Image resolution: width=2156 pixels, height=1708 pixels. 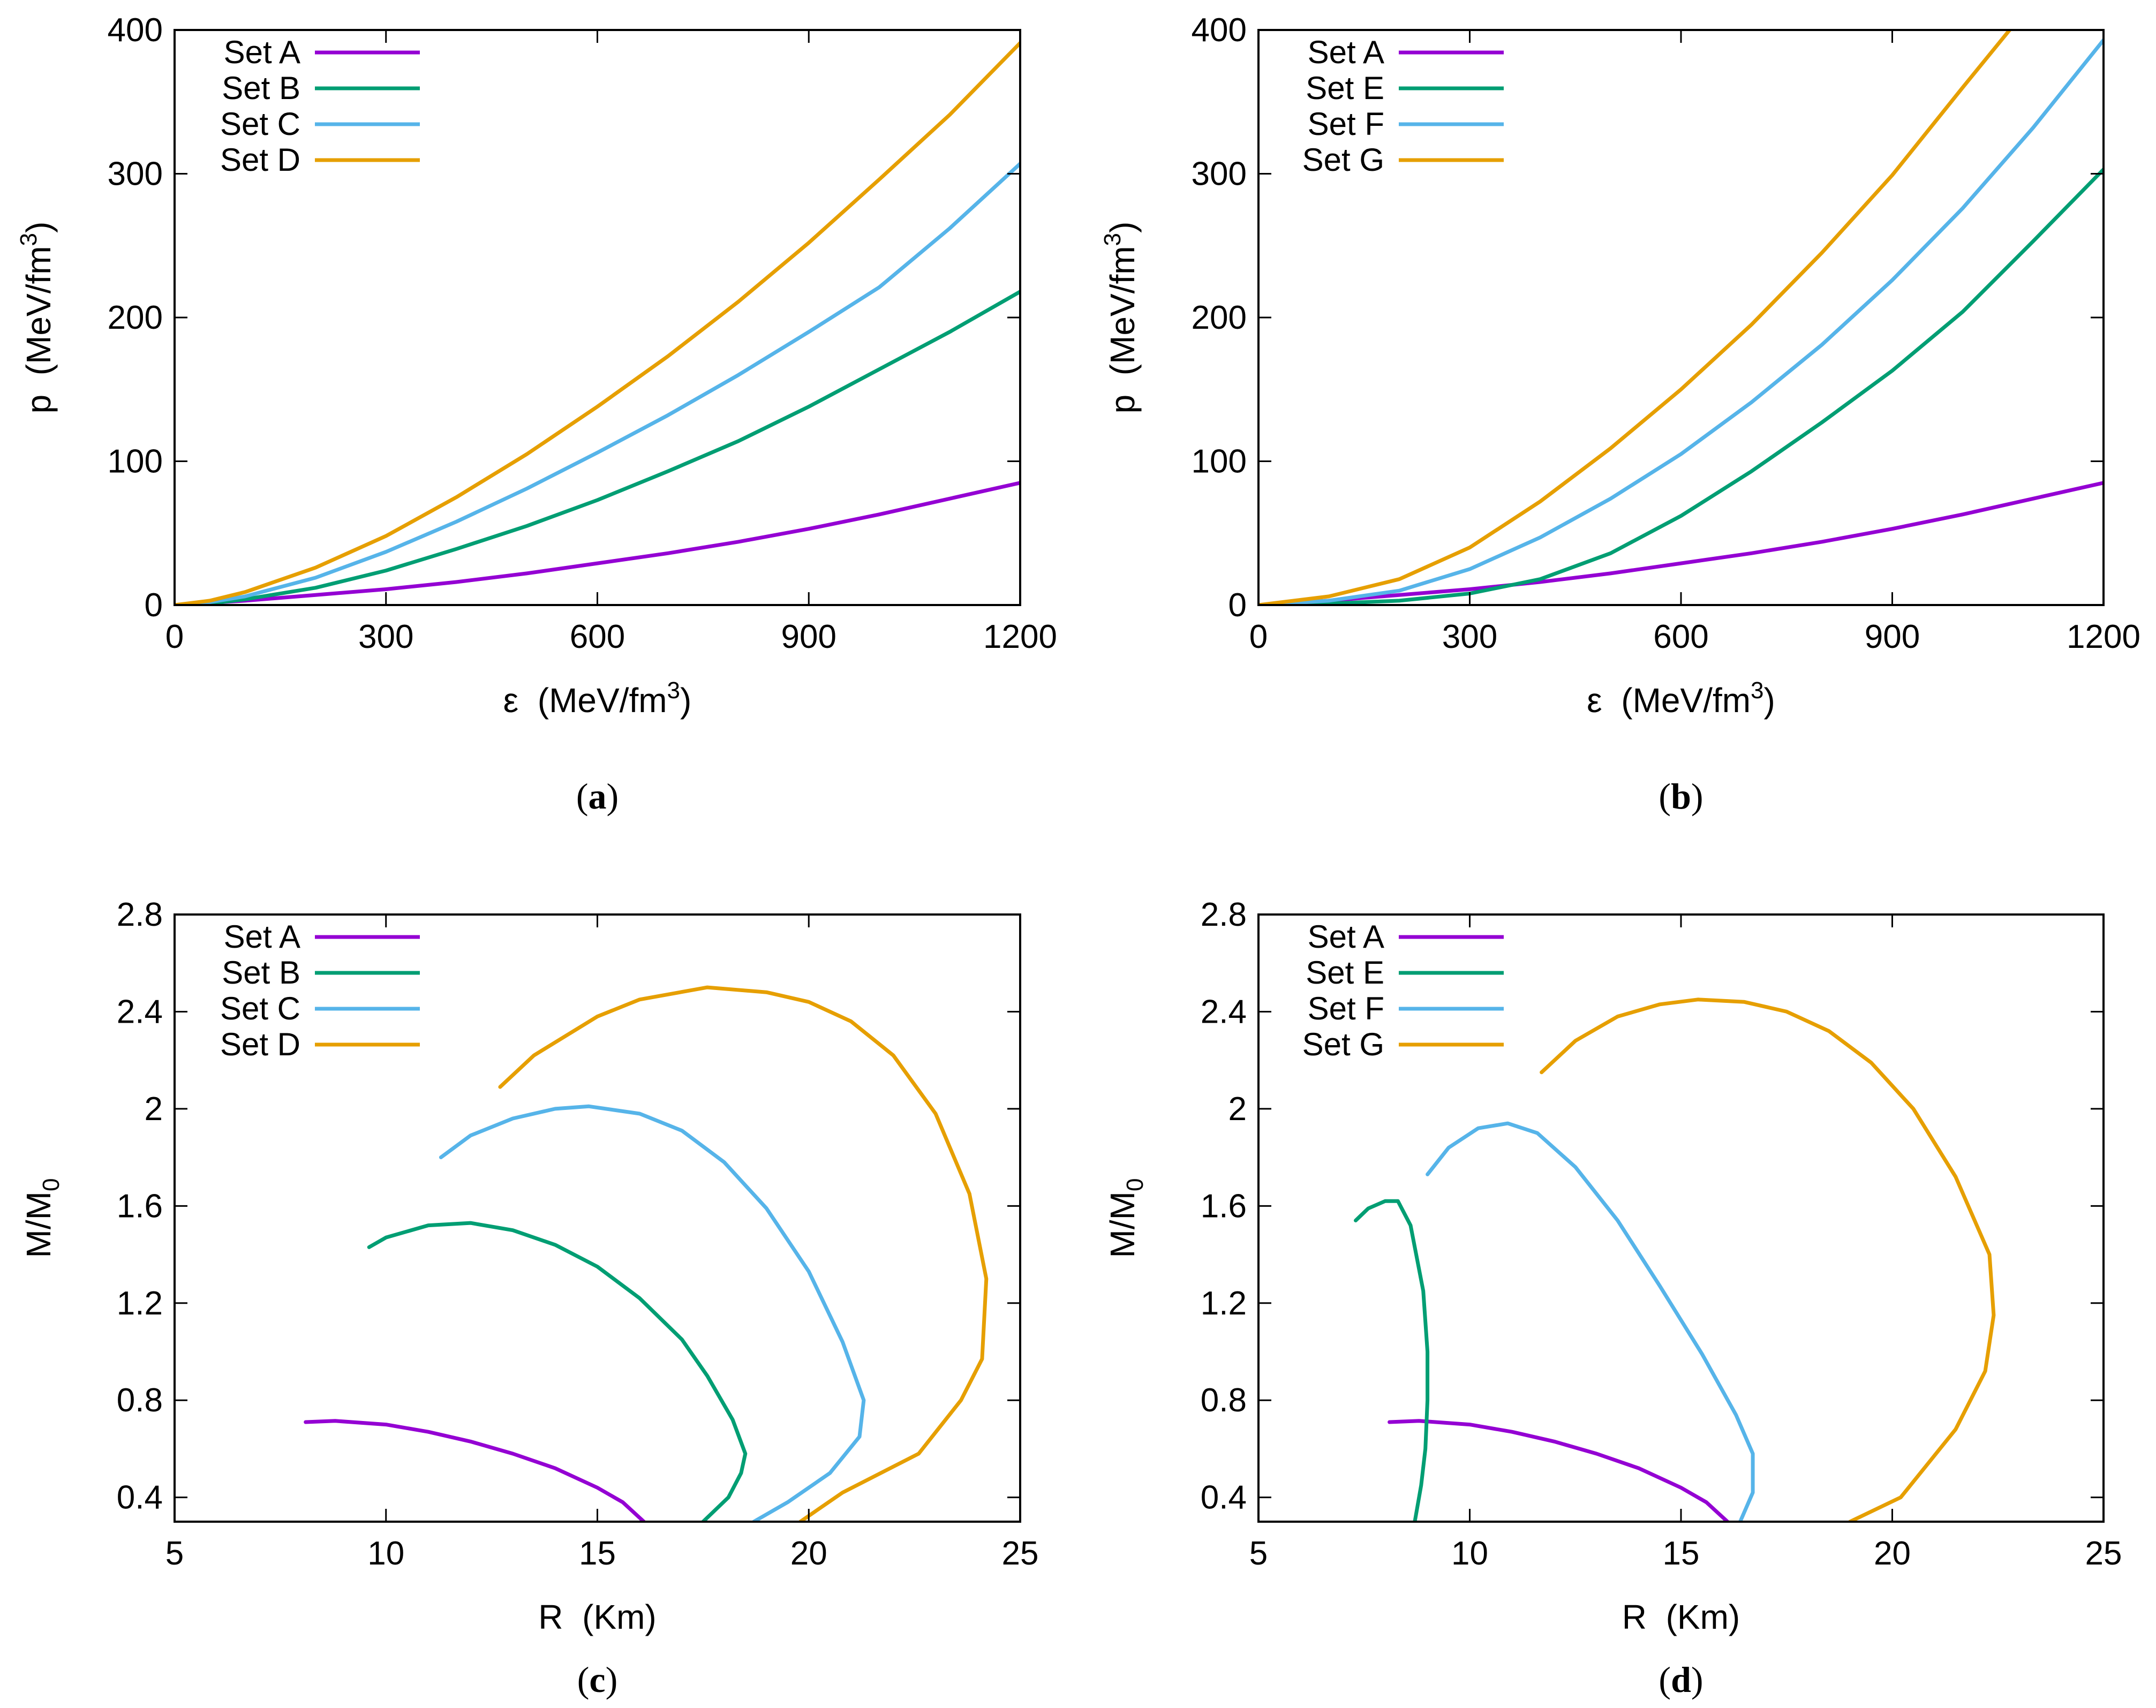 I want to click on panel-caption: (d), so click(x=1681, y=1680).